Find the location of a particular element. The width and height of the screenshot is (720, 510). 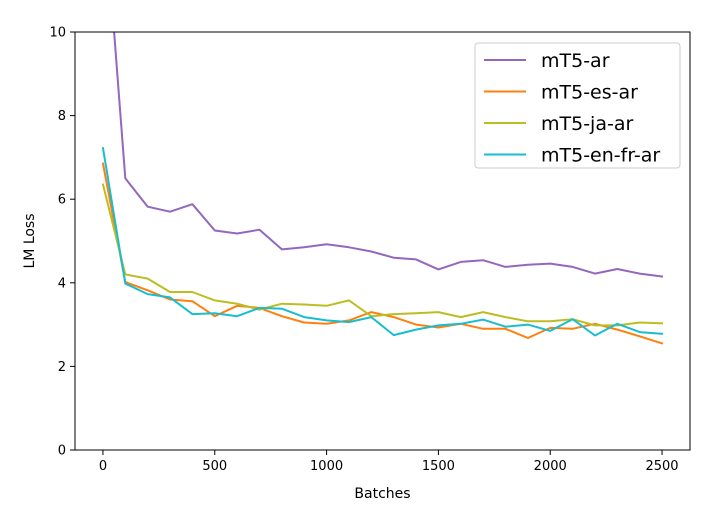

y-tick-label: 8 is located at coordinates (62, 116).